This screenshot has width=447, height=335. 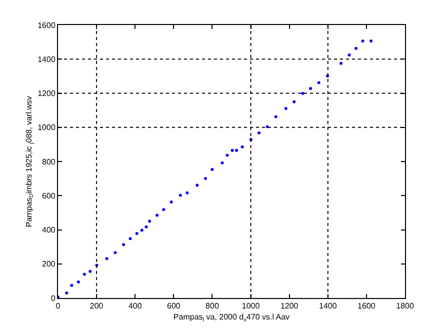 I want to click on y-tick-label: 600, so click(x=49, y=195).